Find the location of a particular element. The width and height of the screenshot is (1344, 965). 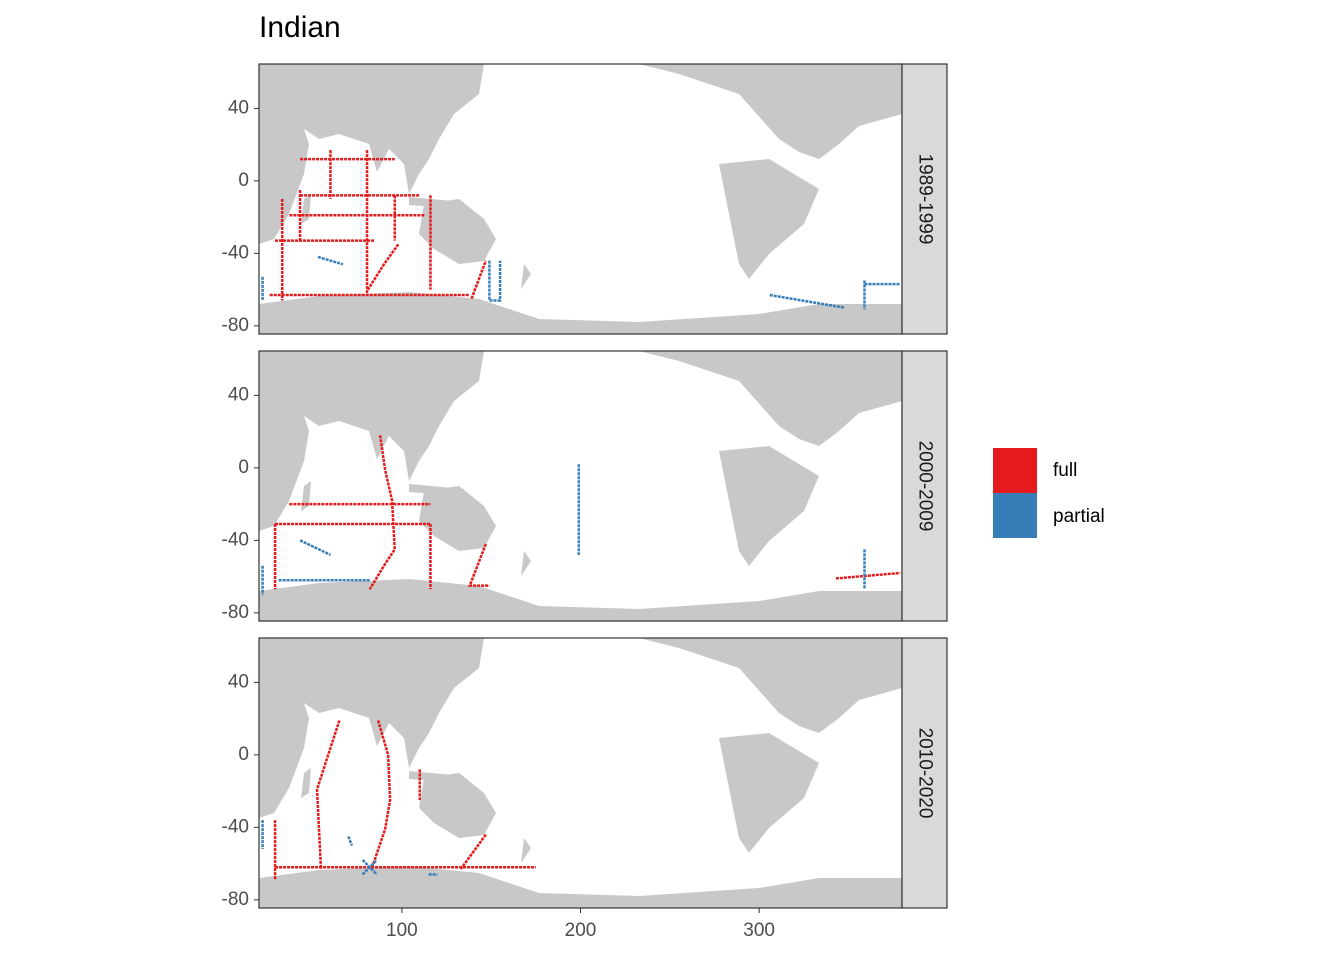

chart-title: Indian is located at coordinates (300, 27).